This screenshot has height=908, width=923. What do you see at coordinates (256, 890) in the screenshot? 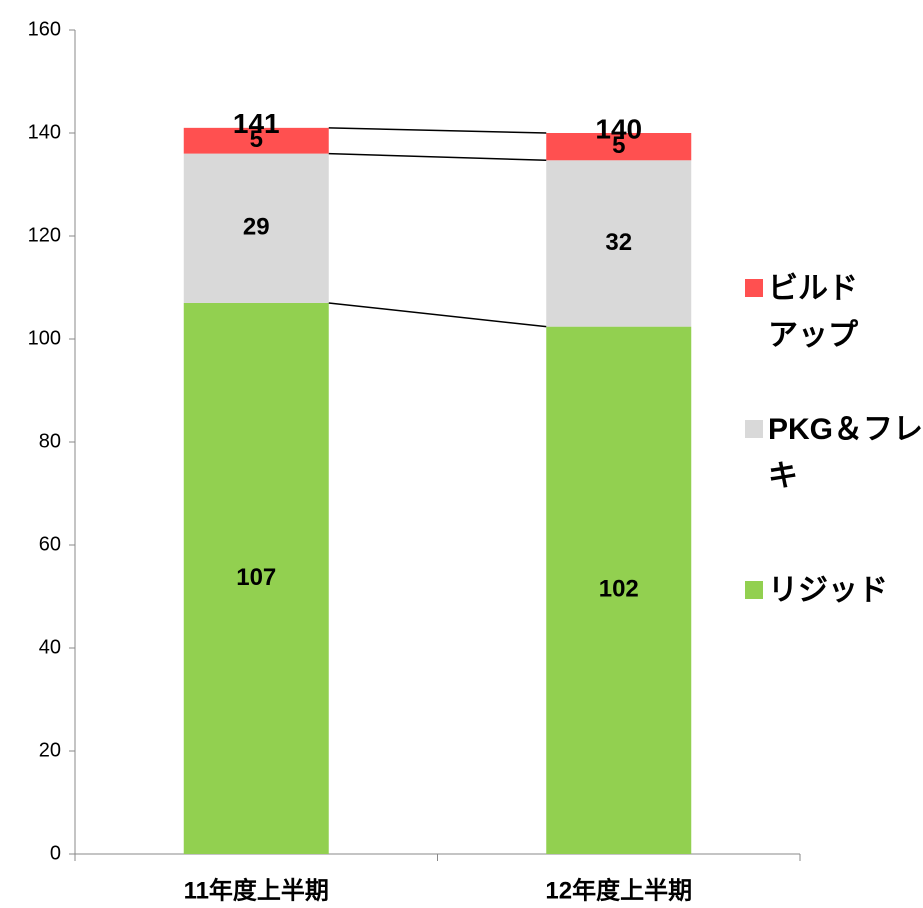
I see `x-tick-label: 11年度上半期` at bounding box center [256, 890].